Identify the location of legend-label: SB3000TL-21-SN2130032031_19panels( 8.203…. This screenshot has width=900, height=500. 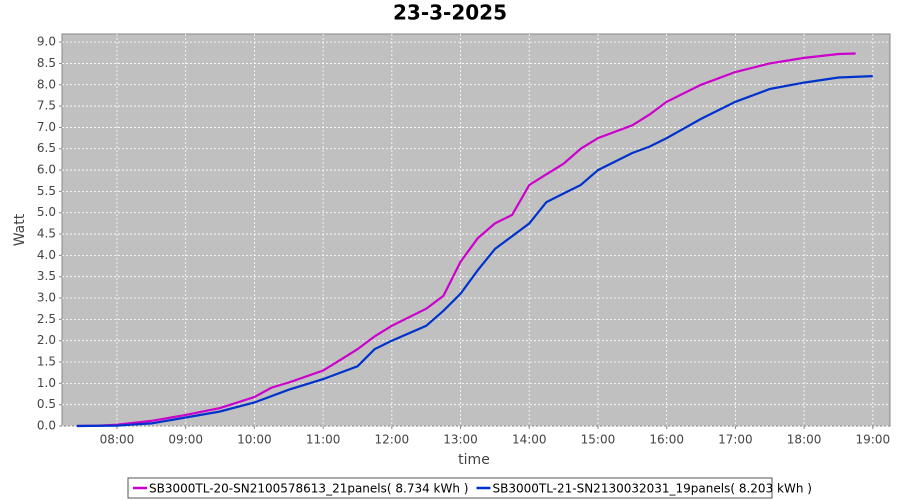
(651, 489).